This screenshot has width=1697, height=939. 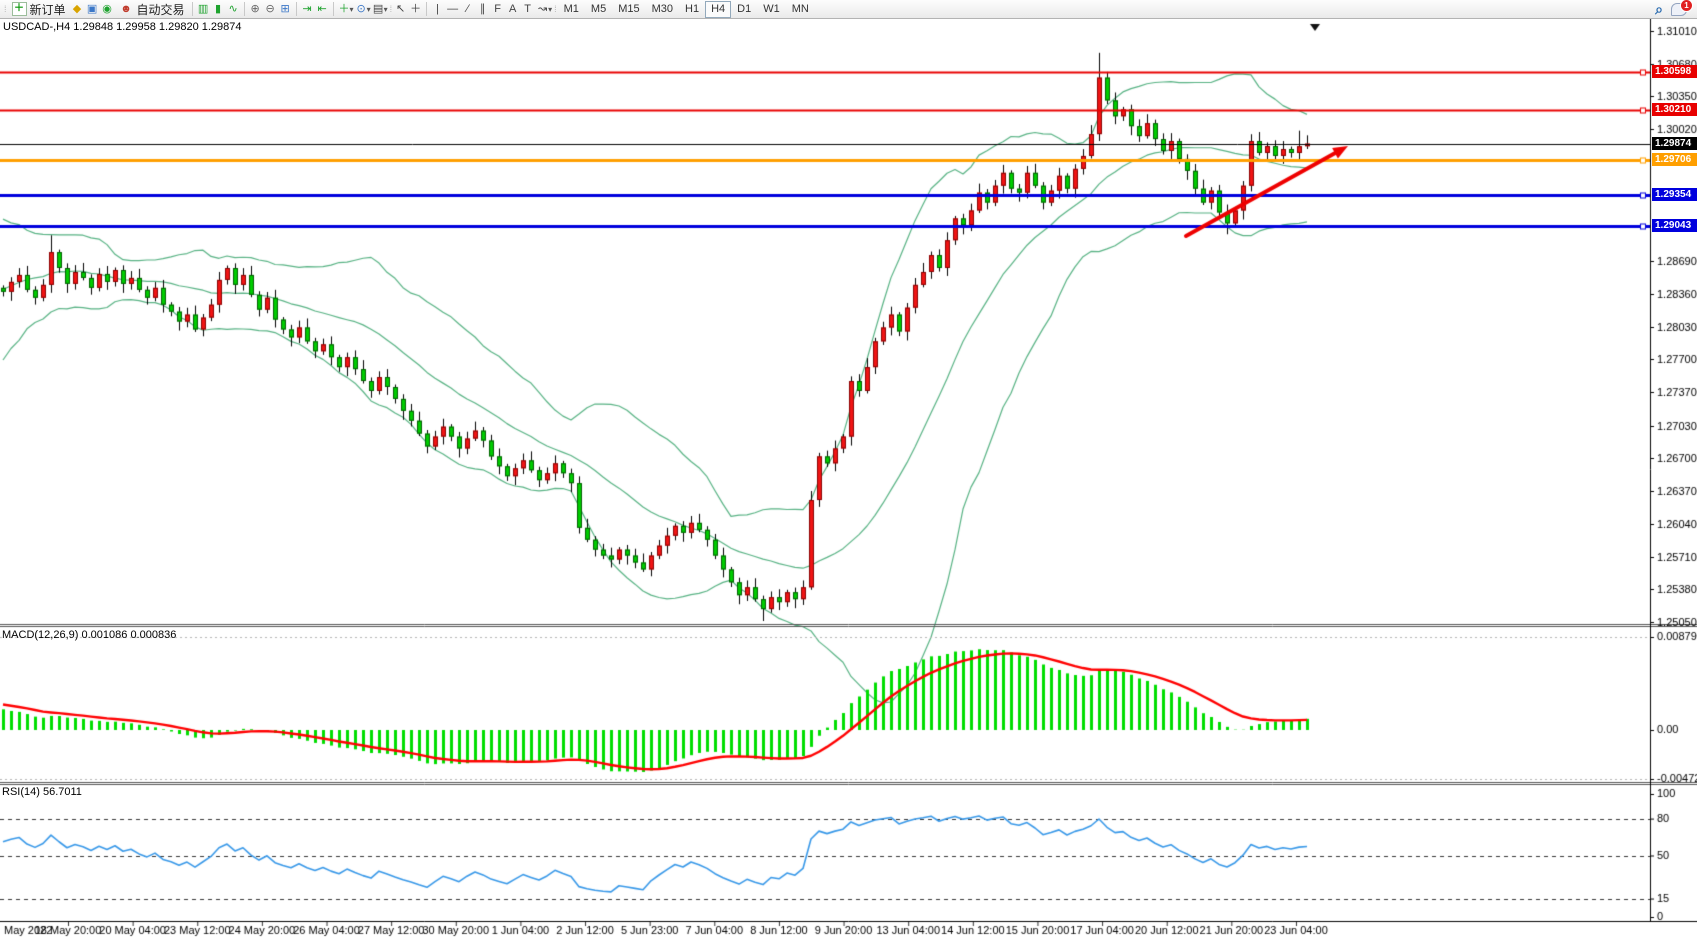 What do you see at coordinates (416, 8) in the screenshot?
I see `crosshair-icon: ＋` at bounding box center [416, 8].